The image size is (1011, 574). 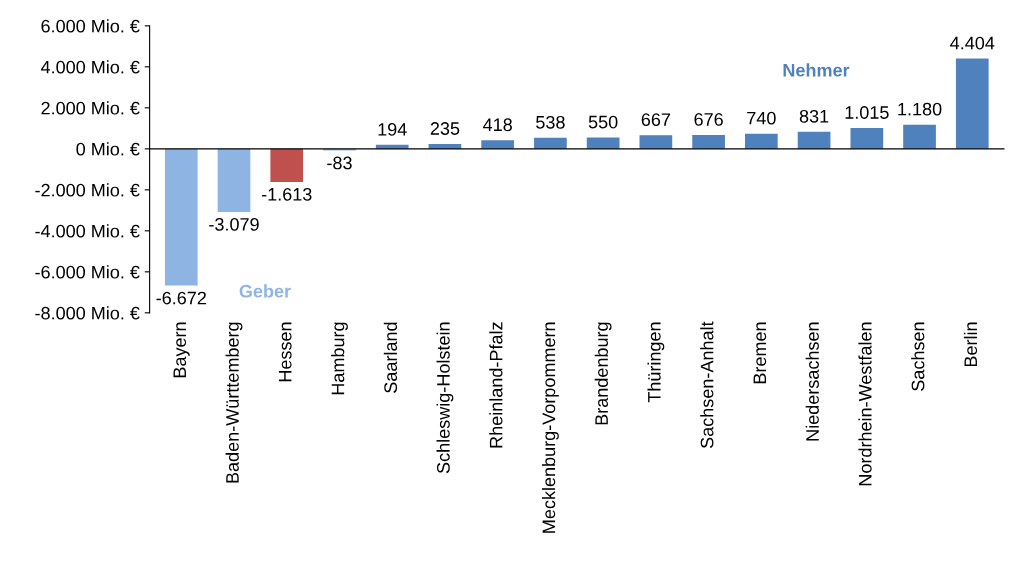 What do you see at coordinates (87, 272) in the screenshot?
I see `y-tick-label: -6.000 Mio. €` at bounding box center [87, 272].